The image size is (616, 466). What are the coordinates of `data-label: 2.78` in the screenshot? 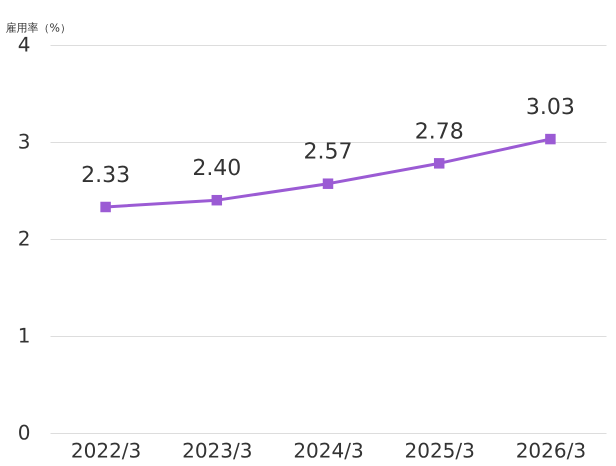 It's located at (439, 131).